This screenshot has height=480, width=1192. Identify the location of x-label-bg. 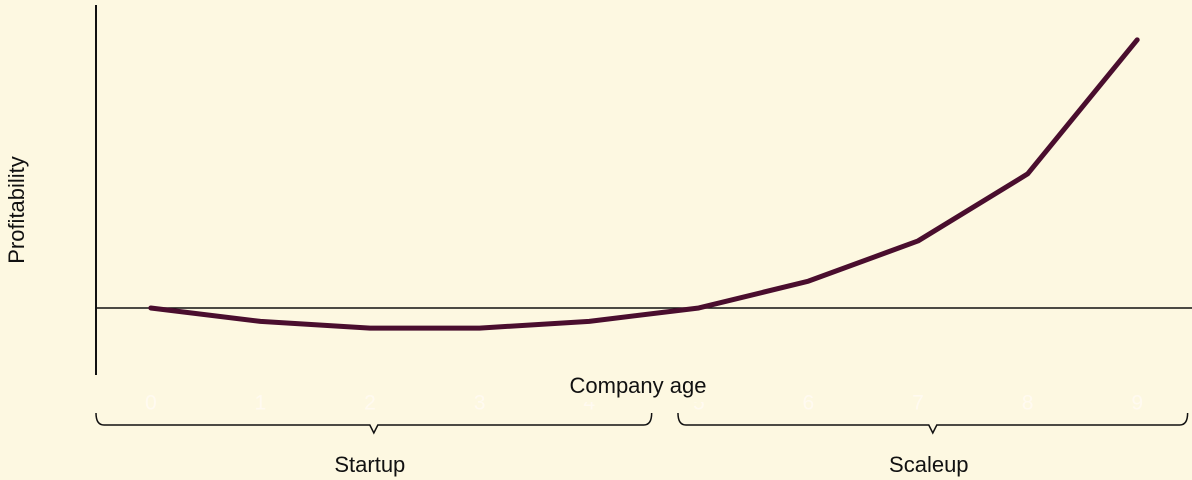
(638, 387).